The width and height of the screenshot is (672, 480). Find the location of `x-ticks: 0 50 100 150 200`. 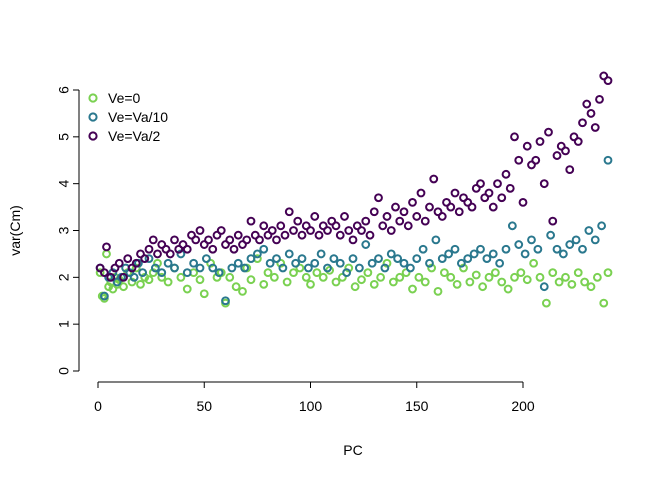

x-ticks: 0 50 100 150 200 is located at coordinates (314, 398).